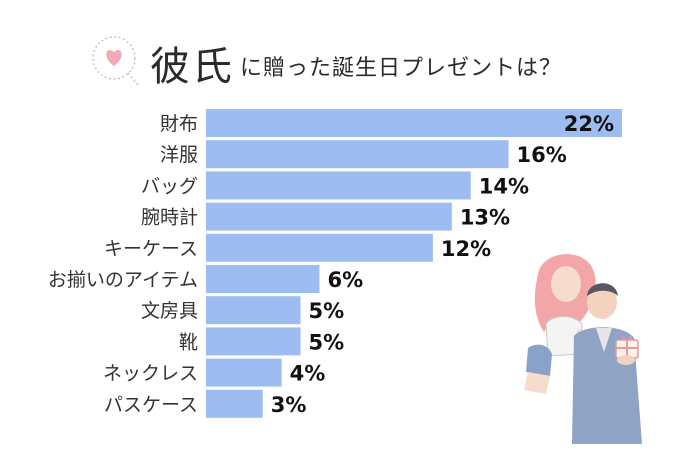 The width and height of the screenshot is (690, 460). I want to click on chart-title: 彼氏 に贈った誕生日プレゼントは？, so click(368, 60).